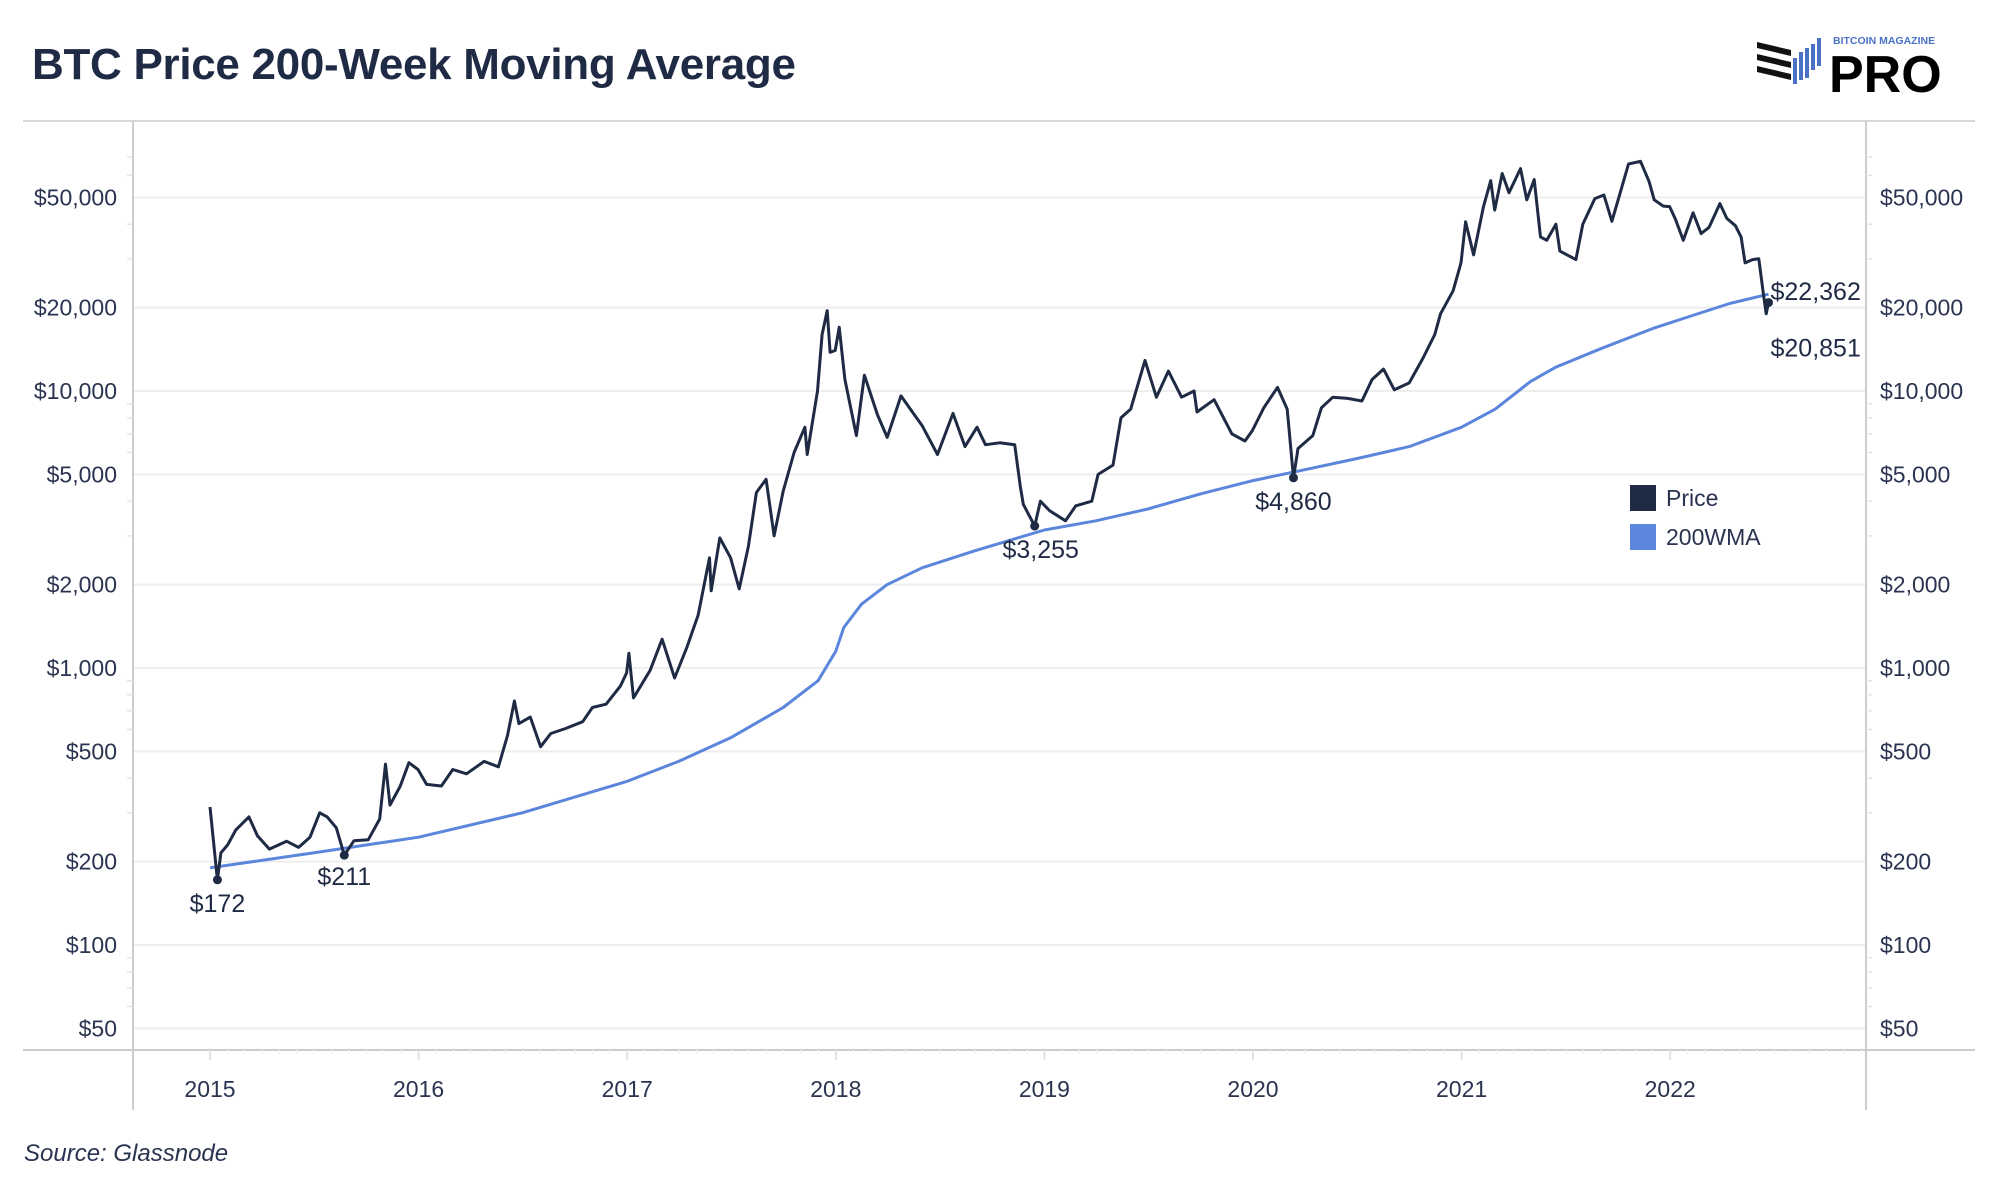 The width and height of the screenshot is (2000, 1200). I want to click on source-note: Source: Glassnode, so click(126, 1153).